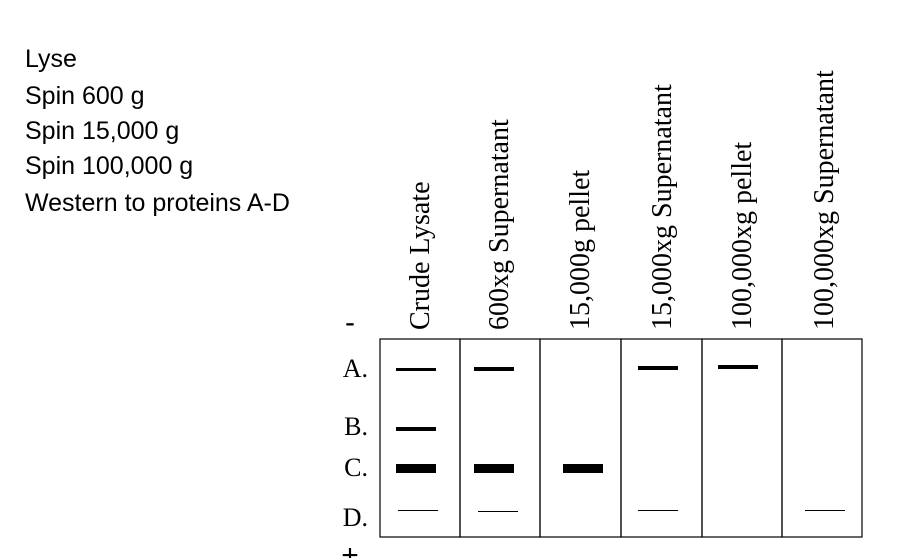  I want to click on step: Spin 15,000 g, so click(102, 131).